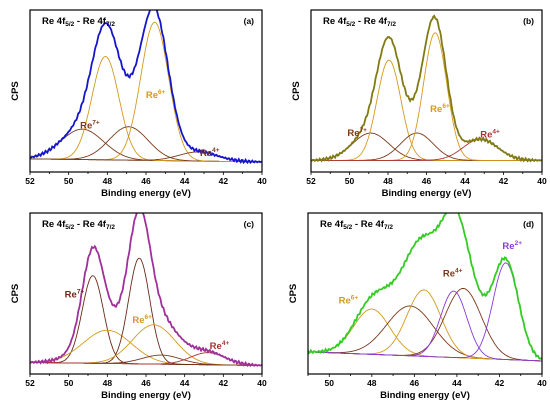  I want to click on panel-letter: (b), so click(528, 21).